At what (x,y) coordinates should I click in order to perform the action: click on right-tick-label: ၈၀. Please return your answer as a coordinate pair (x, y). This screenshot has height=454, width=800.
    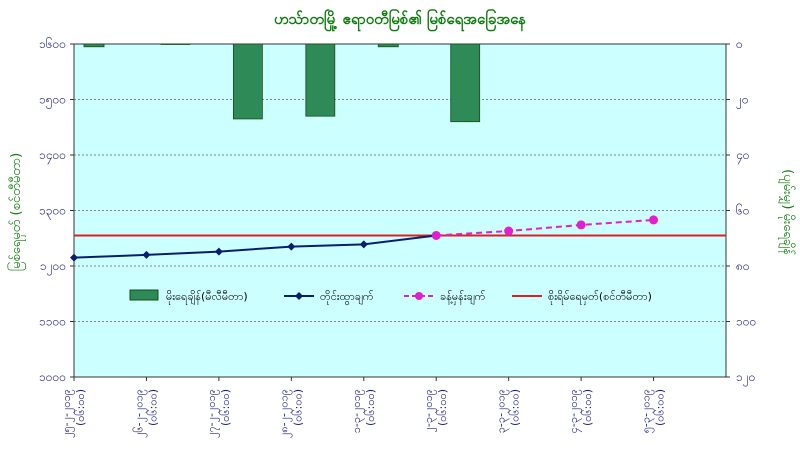
    Looking at the image, I should click on (743, 266).